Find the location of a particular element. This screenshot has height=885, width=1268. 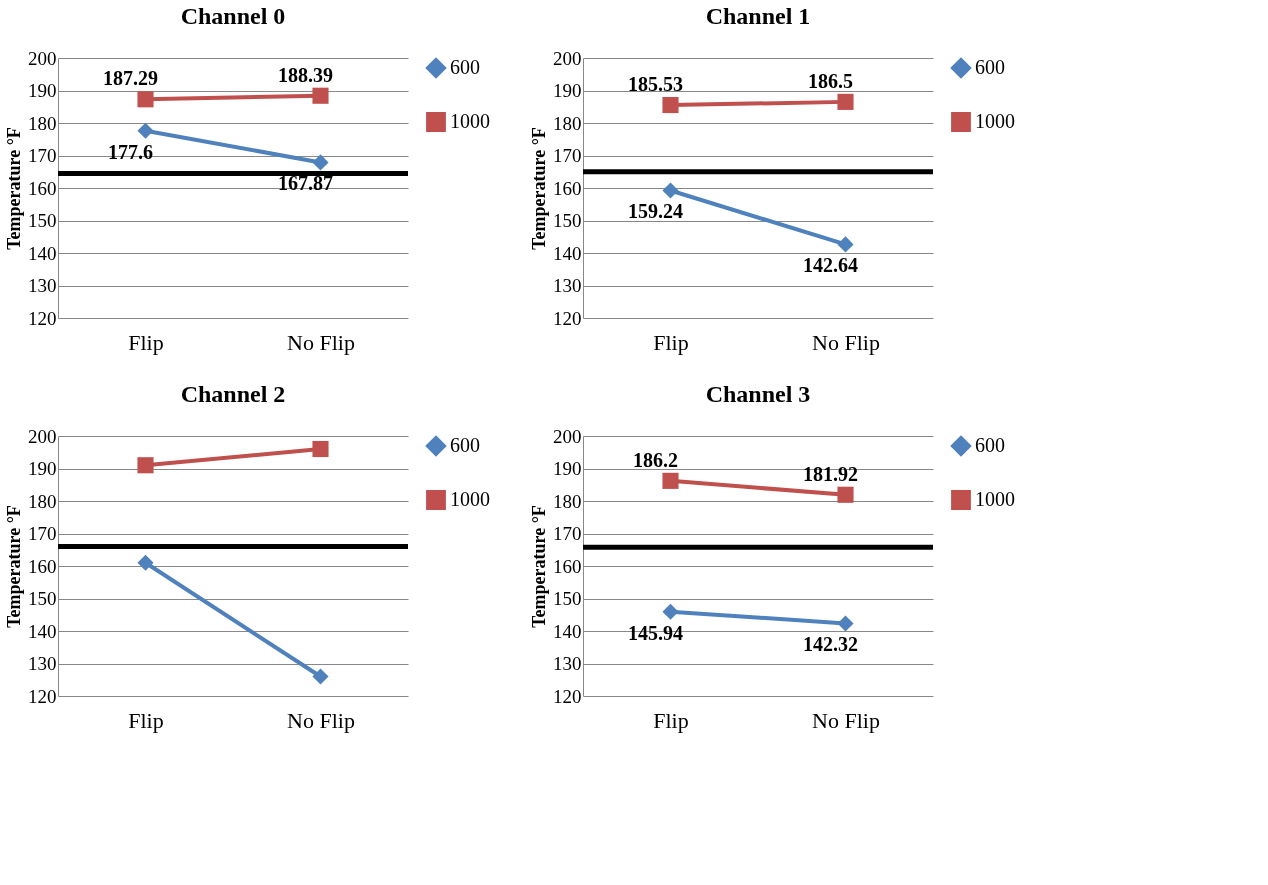

data-label: 142.32 is located at coordinates (830, 644).